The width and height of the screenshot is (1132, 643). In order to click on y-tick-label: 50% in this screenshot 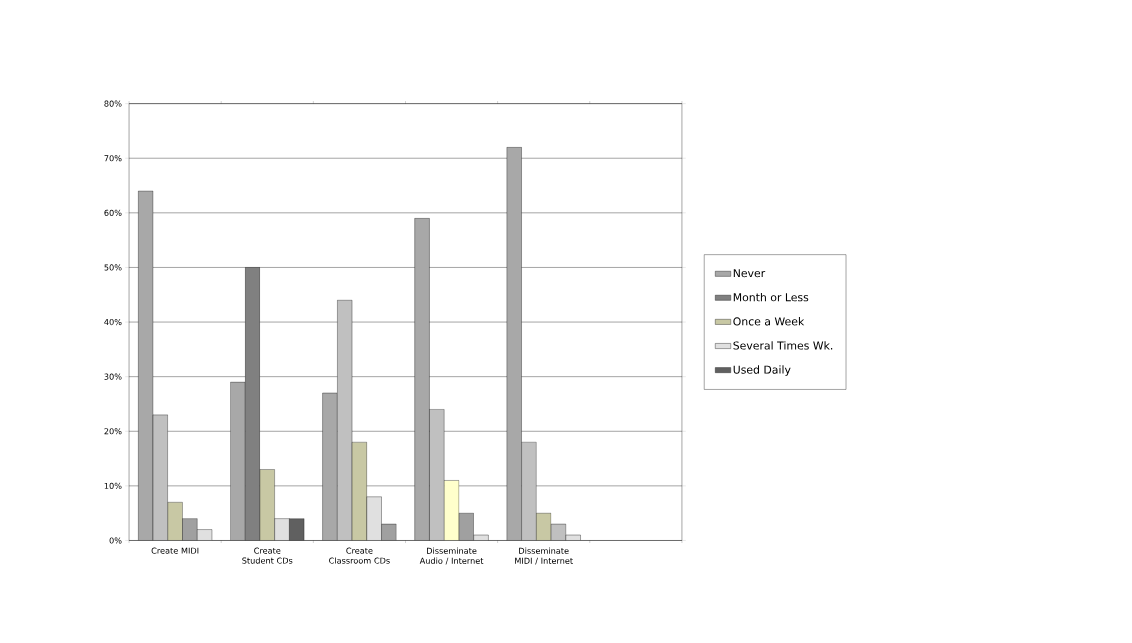, I will do `click(113, 267)`.